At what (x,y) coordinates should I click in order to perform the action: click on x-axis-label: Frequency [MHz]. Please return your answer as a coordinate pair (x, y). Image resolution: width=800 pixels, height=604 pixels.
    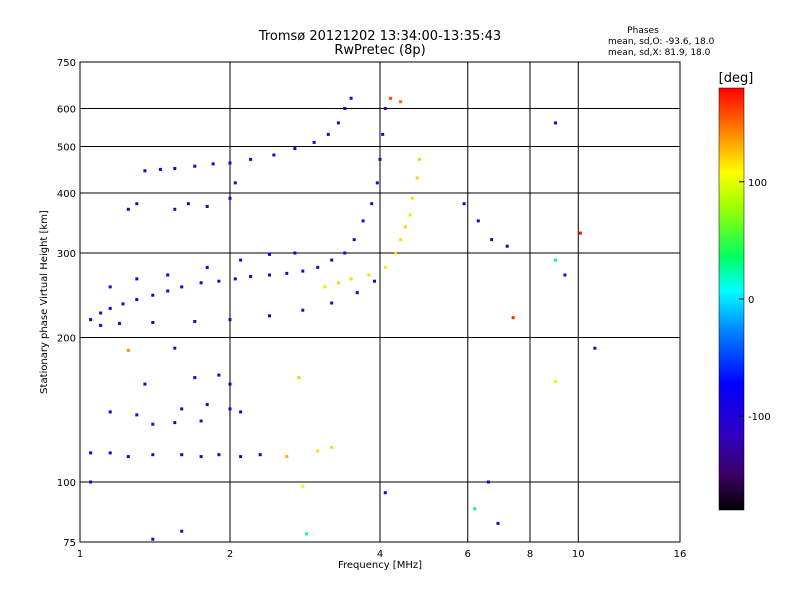
    Looking at the image, I should click on (380, 565).